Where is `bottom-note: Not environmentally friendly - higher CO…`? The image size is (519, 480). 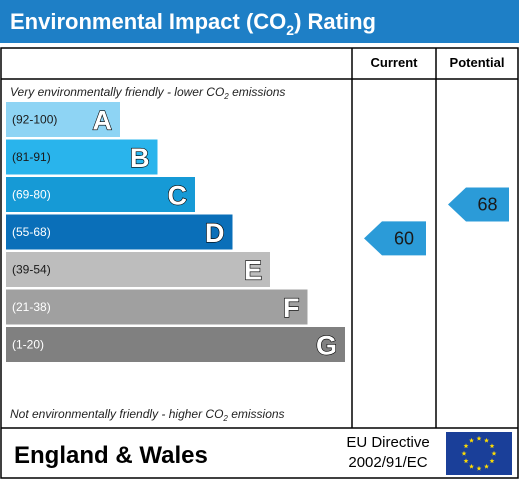
bottom-note: Not environmentally friendly - higher CO… is located at coordinates (147, 415).